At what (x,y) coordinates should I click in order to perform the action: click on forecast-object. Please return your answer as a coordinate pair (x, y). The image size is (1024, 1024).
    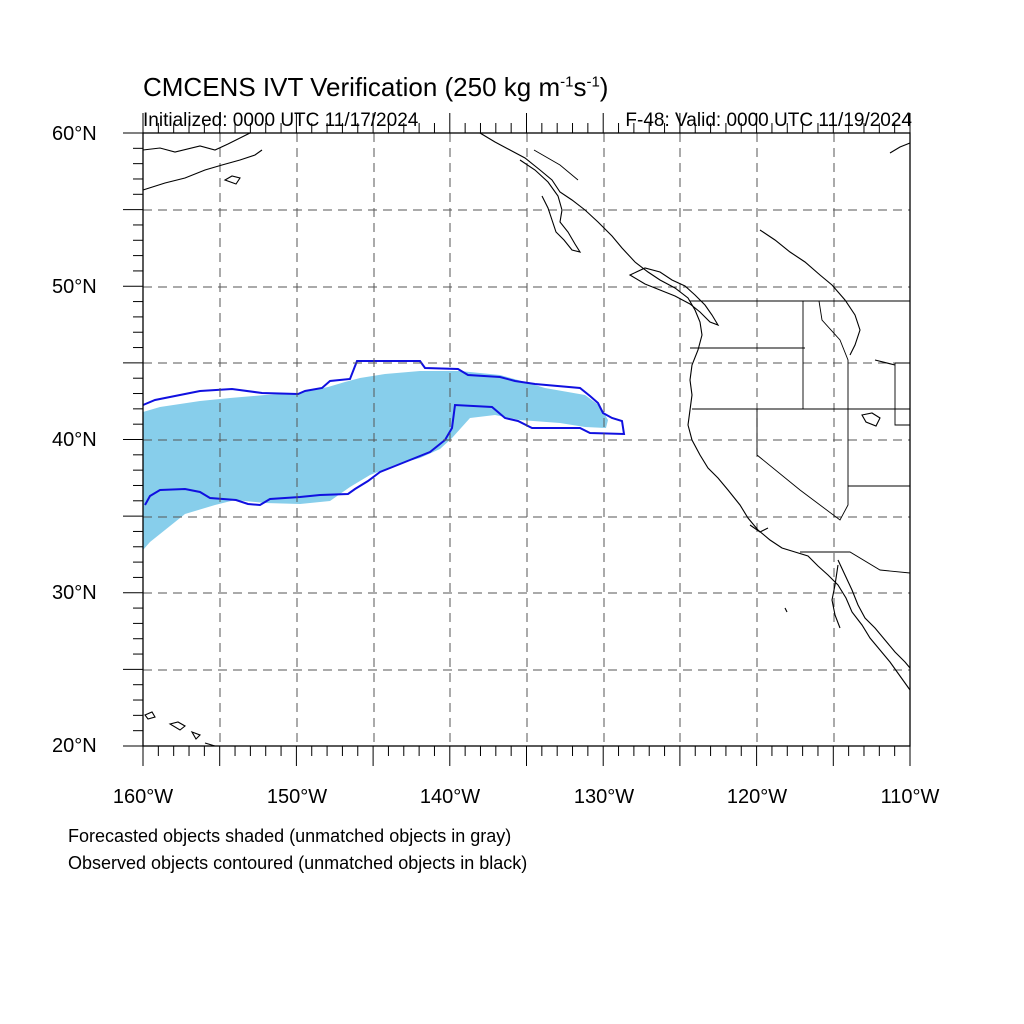
    Looking at the image, I should click on (375, 460).